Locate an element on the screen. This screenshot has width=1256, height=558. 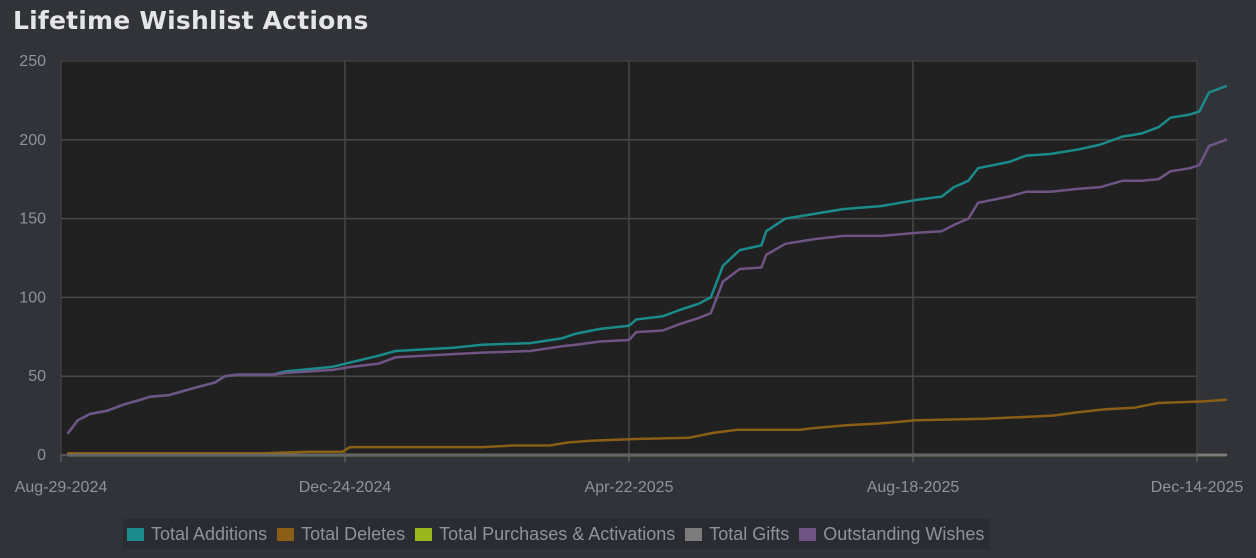
x-tick-label: Aug-29-2024 is located at coordinates (61, 487).